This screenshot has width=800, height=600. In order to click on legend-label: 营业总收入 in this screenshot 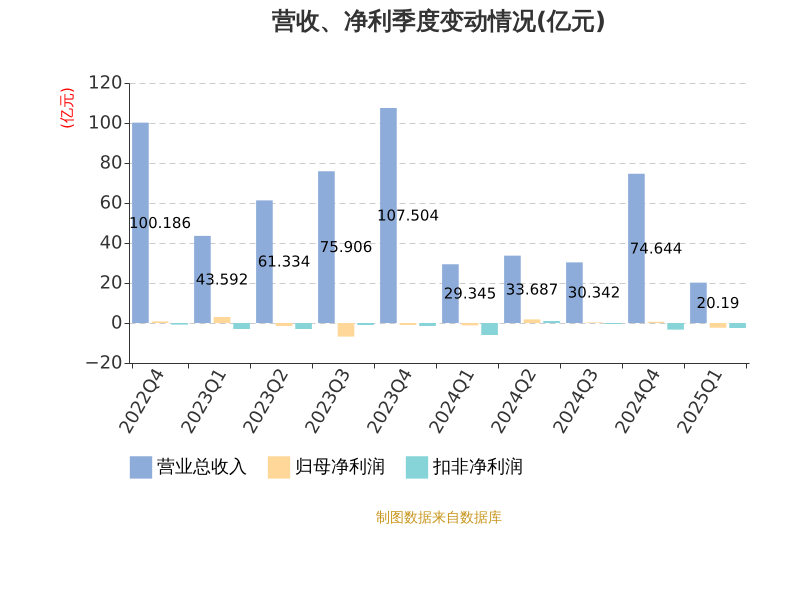, I will do `click(202, 467)`.